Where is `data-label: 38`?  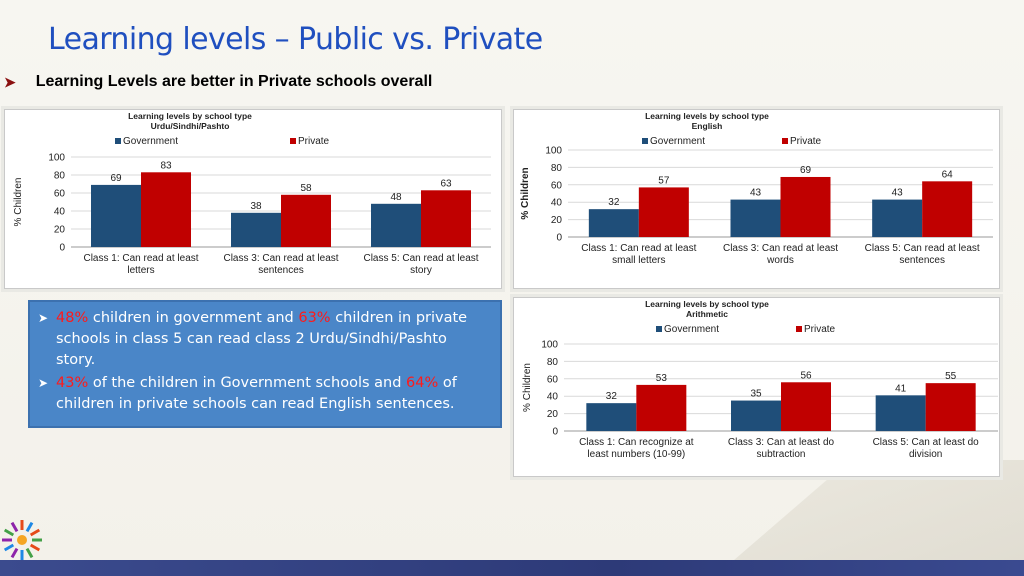
data-label: 38 is located at coordinates (256, 206).